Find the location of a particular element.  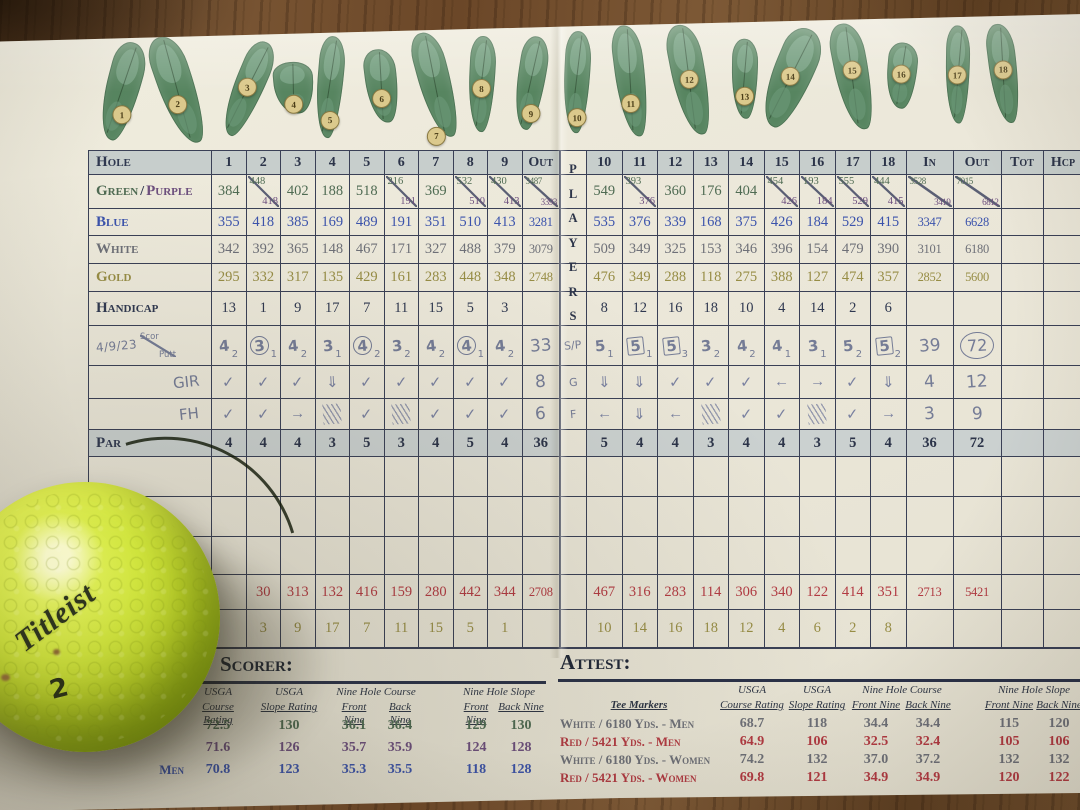

cell-header-12: 12 is located at coordinates (676, 163).